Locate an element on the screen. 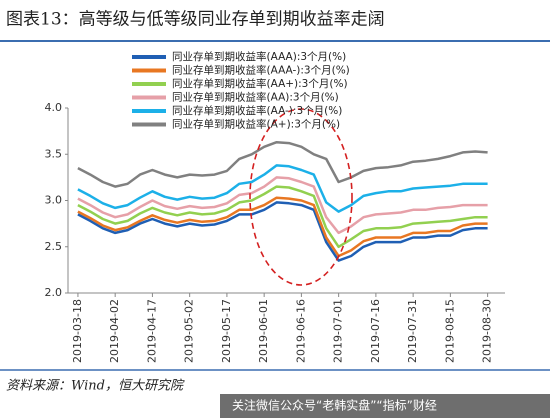  x-tick-label: 2019-06-16 is located at coordinates (300, 331).